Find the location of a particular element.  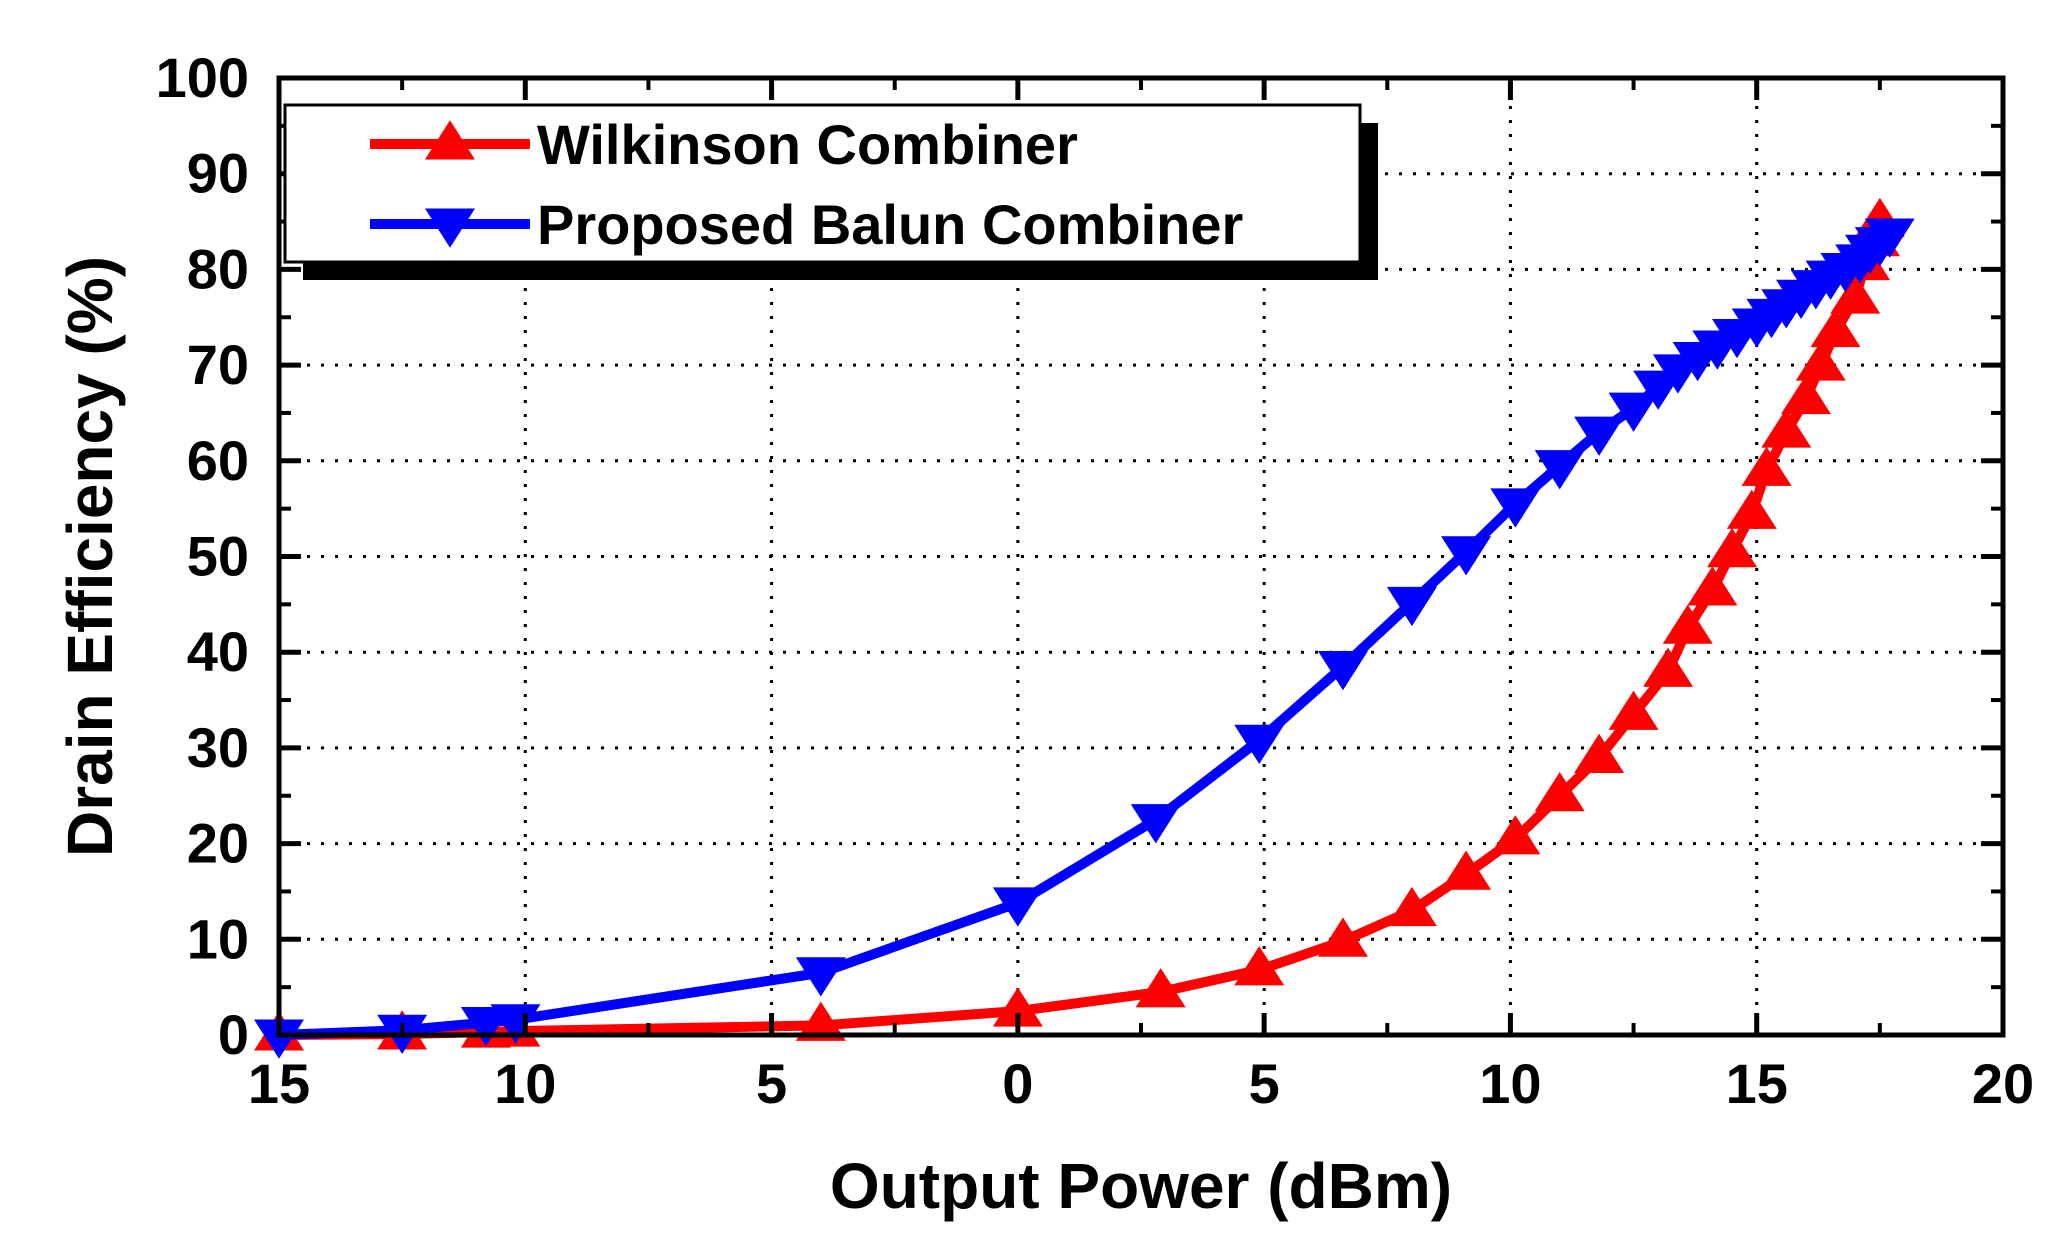

y-tick-label: 90 is located at coordinates (218, 173).